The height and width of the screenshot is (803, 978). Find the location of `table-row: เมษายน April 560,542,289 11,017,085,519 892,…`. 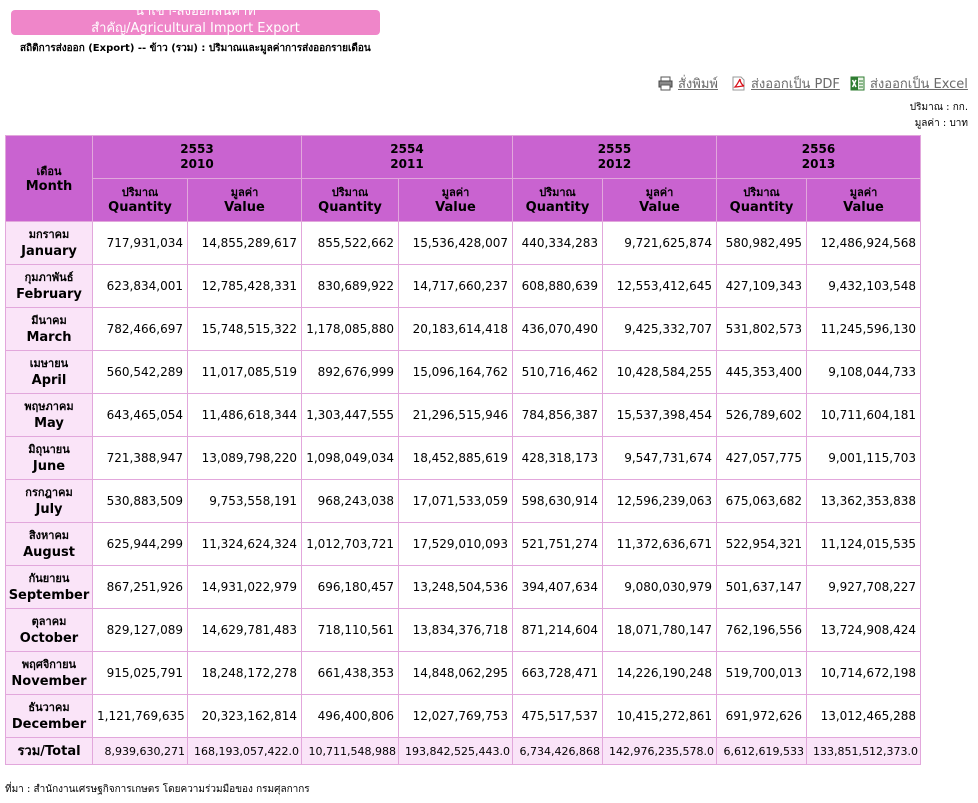

table-row: เมษายน April 560,542,289 11,017,085,519 892,… is located at coordinates (463, 372).